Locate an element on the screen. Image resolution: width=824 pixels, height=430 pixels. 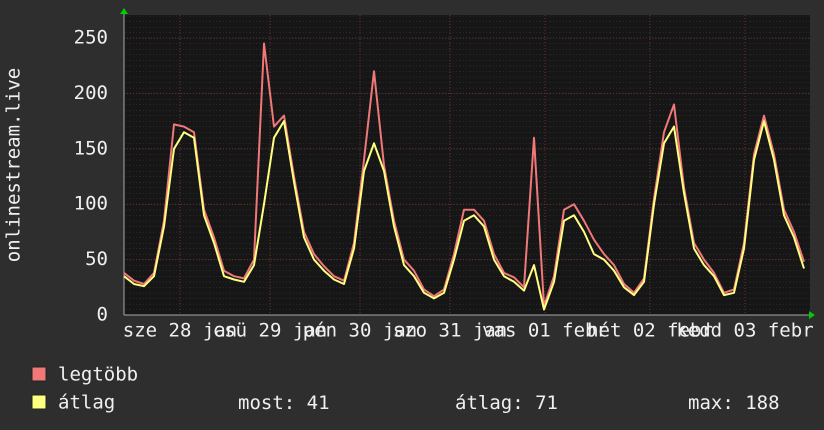
stat: most: 41 is located at coordinates (284, 403).